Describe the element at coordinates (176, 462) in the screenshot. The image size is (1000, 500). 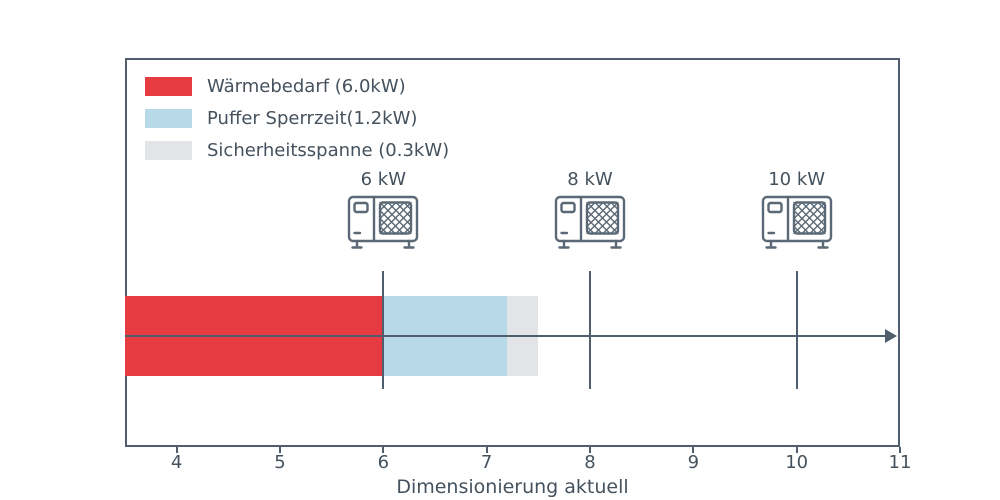
I see `x-tick-label: 4` at that location.